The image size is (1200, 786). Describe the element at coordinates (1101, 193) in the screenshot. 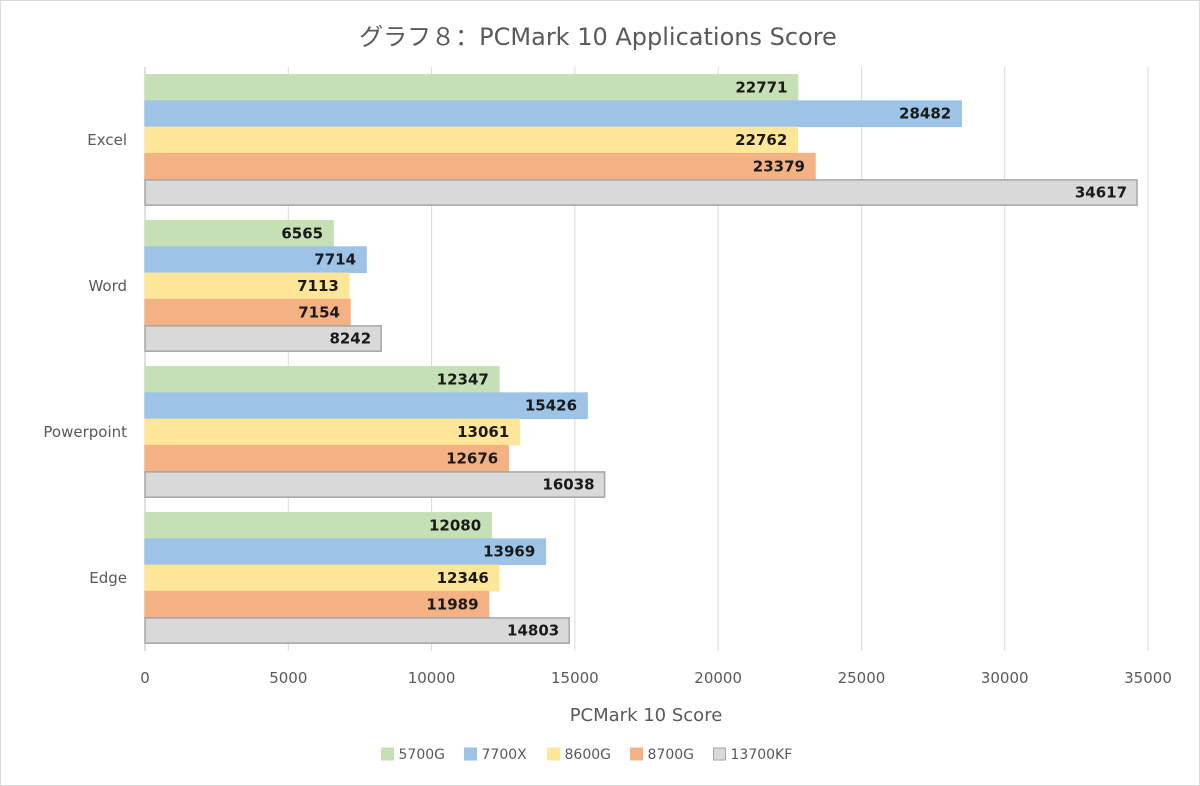

I see `data-label: 34617` at that location.